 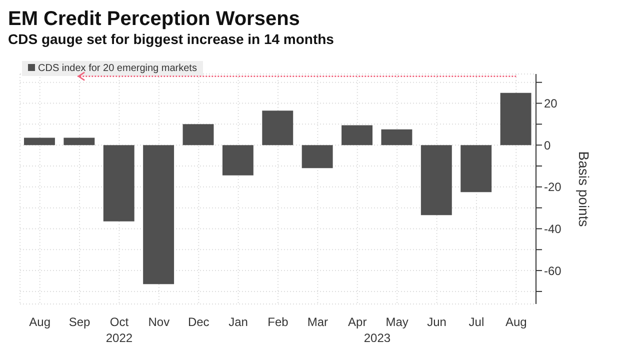 What do you see at coordinates (551, 103) in the screenshot?
I see `y-tick-label: 20` at bounding box center [551, 103].